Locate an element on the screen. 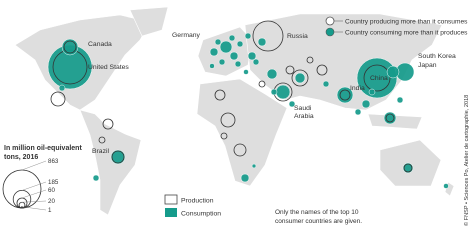 The height and width of the screenshot is (240, 474). greenland is located at coordinates (149, 21).